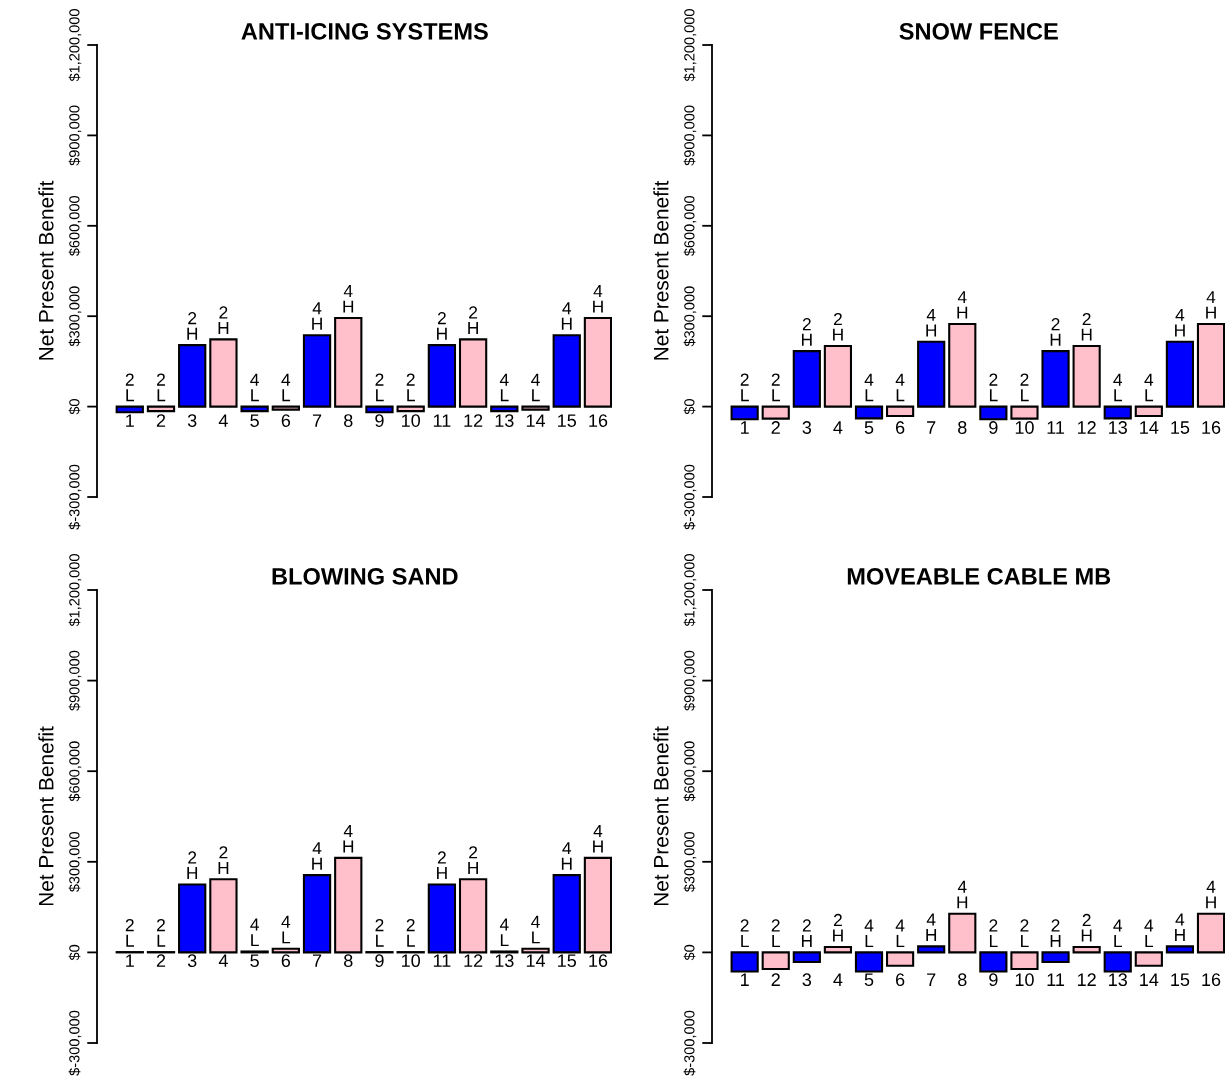 The height and width of the screenshot is (1085, 1230). Describe the element at coordinates (379, 961) in the screenshot. I see `x-tick-label: 9` at that location.